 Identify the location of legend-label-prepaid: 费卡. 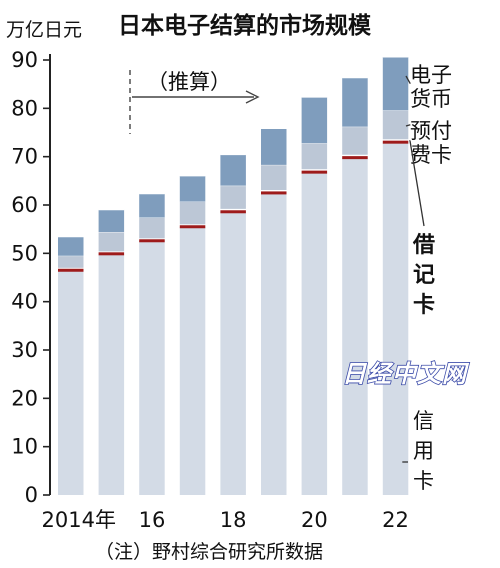
(431, 155).